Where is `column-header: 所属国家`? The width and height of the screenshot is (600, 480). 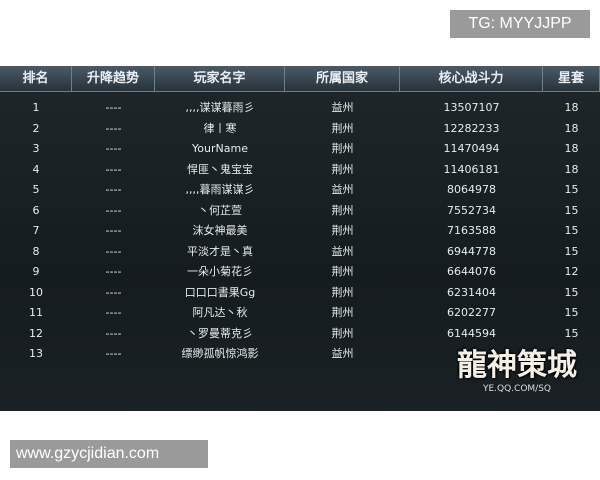
column-header: 所属国家 is located at coordinates (342, 78).